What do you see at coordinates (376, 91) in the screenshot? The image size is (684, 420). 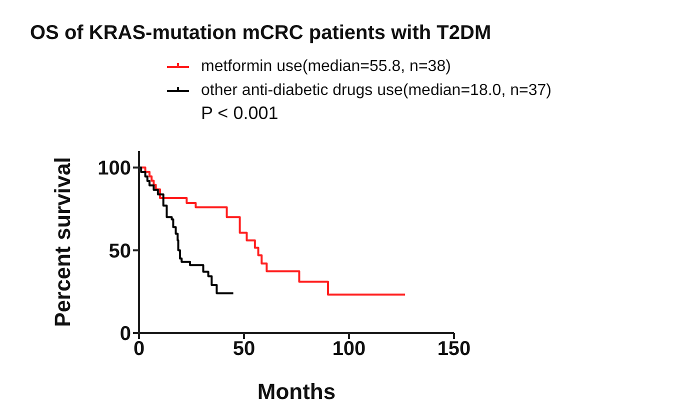 I see `legend-label: other anti-diabetic drugs use(median=18.0, n=37)` at bounding box center [376, 91].